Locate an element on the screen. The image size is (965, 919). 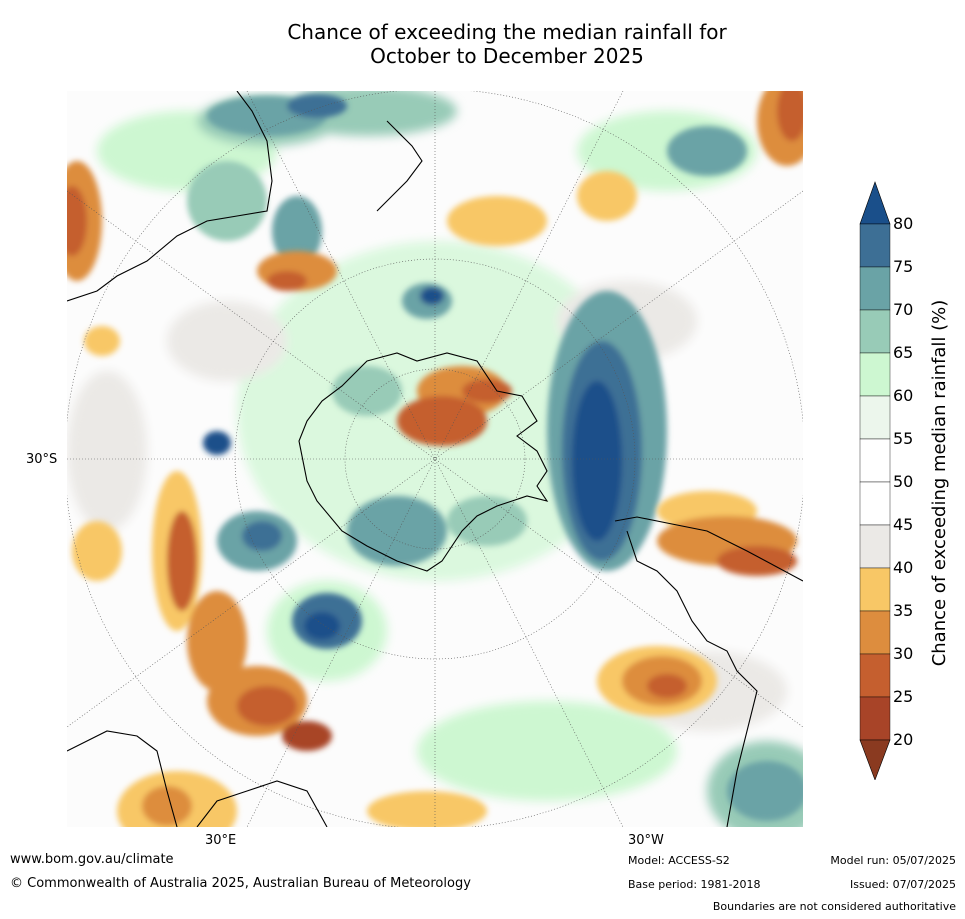
colorbar-tick-20: 20 is located at coordinates (903, 739).